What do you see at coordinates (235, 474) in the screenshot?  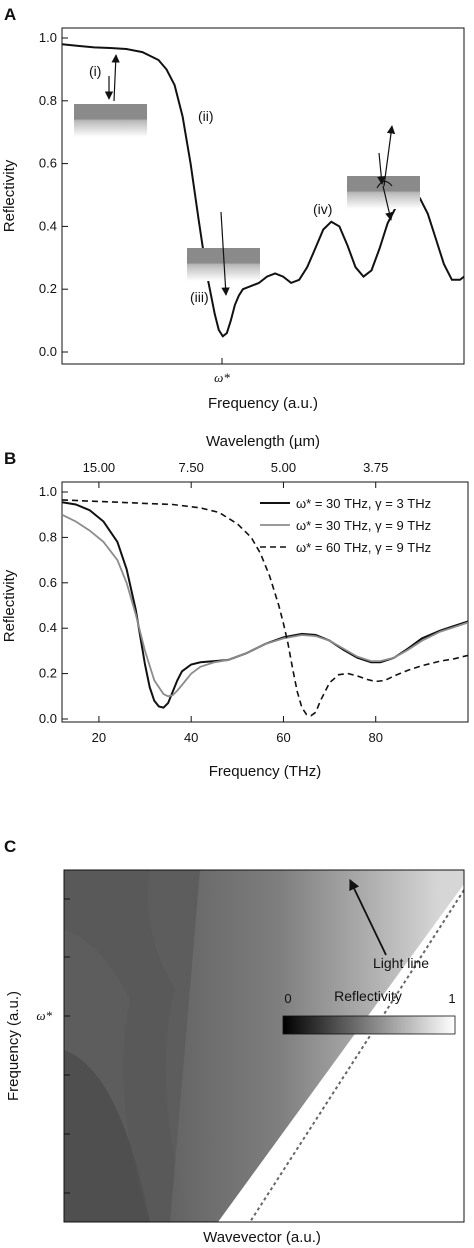 I see `panel-b-top-ticks: 15.00 7.50 5.00 3.75` at bounding box center [235, 474].